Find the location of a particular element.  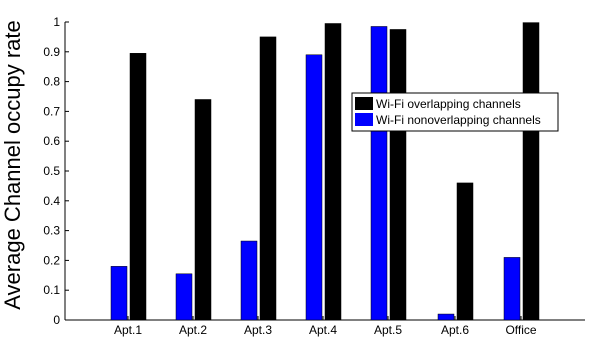

x-tick-label: Apt.3 is located at coordinates (258, 330).